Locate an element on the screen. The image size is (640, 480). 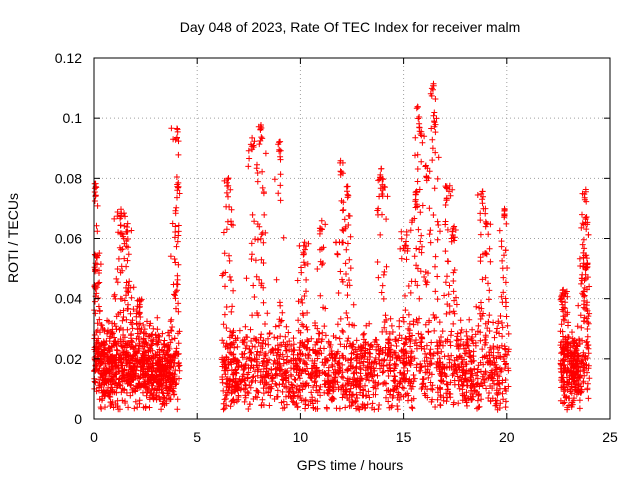
x-tick-label: 20 is located at coordinates (507, 437).